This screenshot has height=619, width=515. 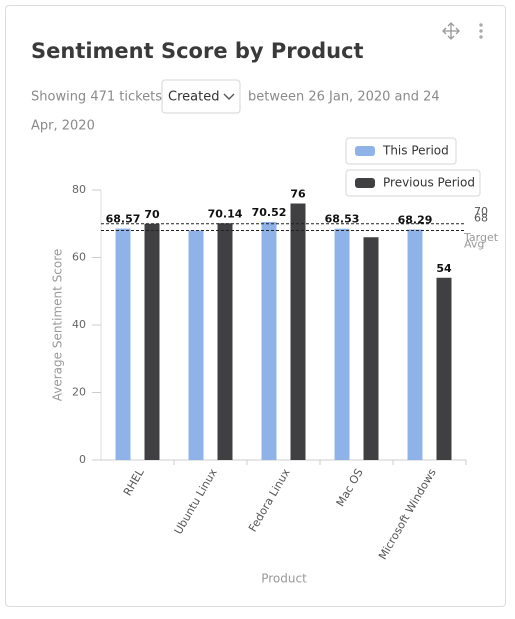 What do you see at coordinates (444, 268) in the screenshot?
I see `value-label: 54` at bounding box center [444, 268].